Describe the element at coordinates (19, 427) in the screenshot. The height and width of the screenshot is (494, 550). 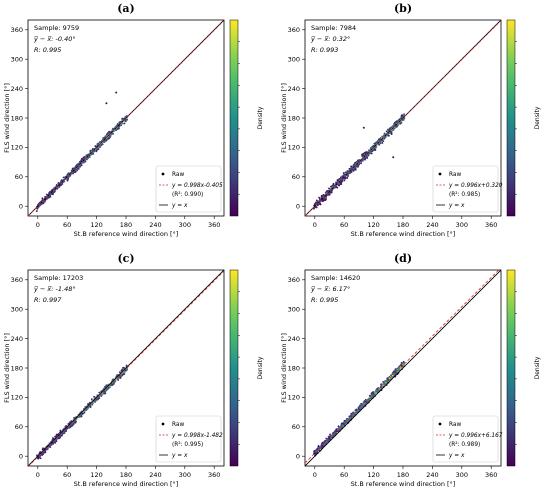
I see `y-tick-label: 60` at that location.